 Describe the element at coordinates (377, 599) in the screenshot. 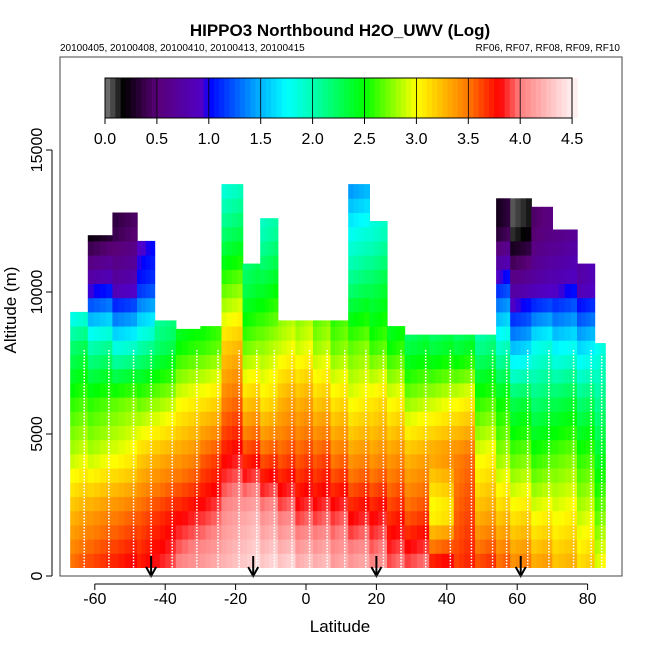

I see `x-tick-label: 20` at that location.